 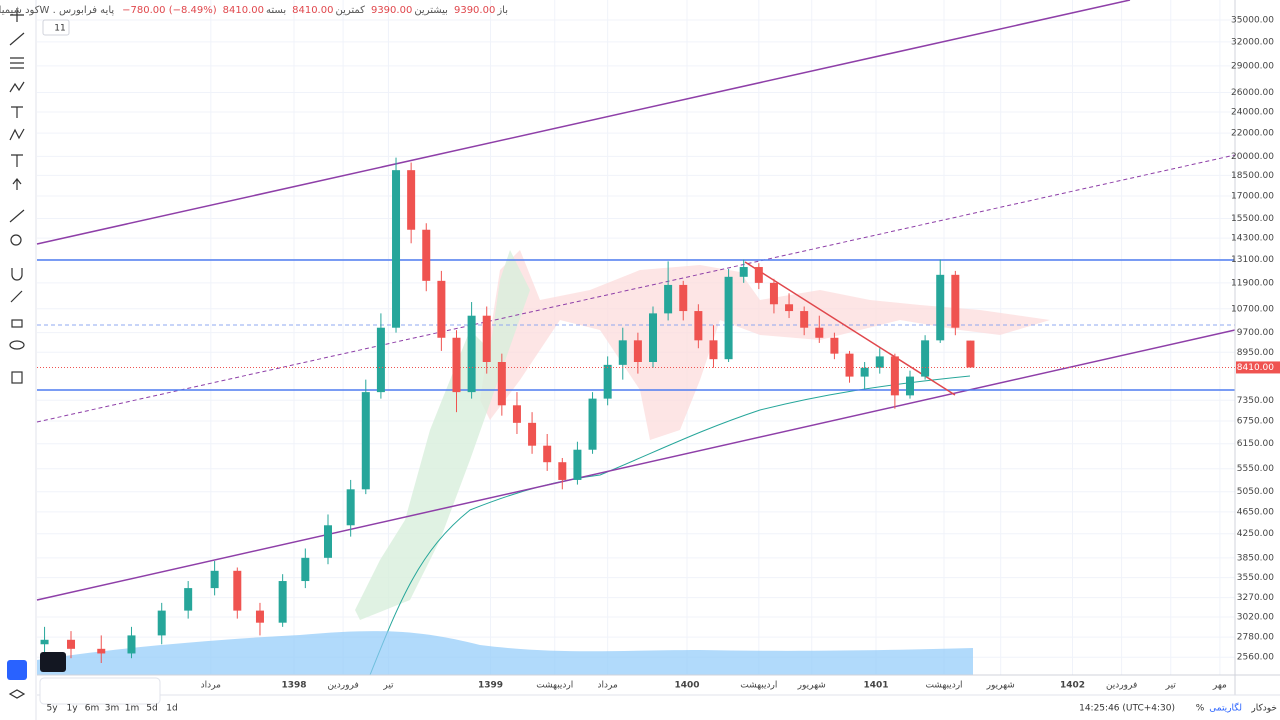 I want to click on y-tick-label: 13100.00, so click(x=1252, y=260).